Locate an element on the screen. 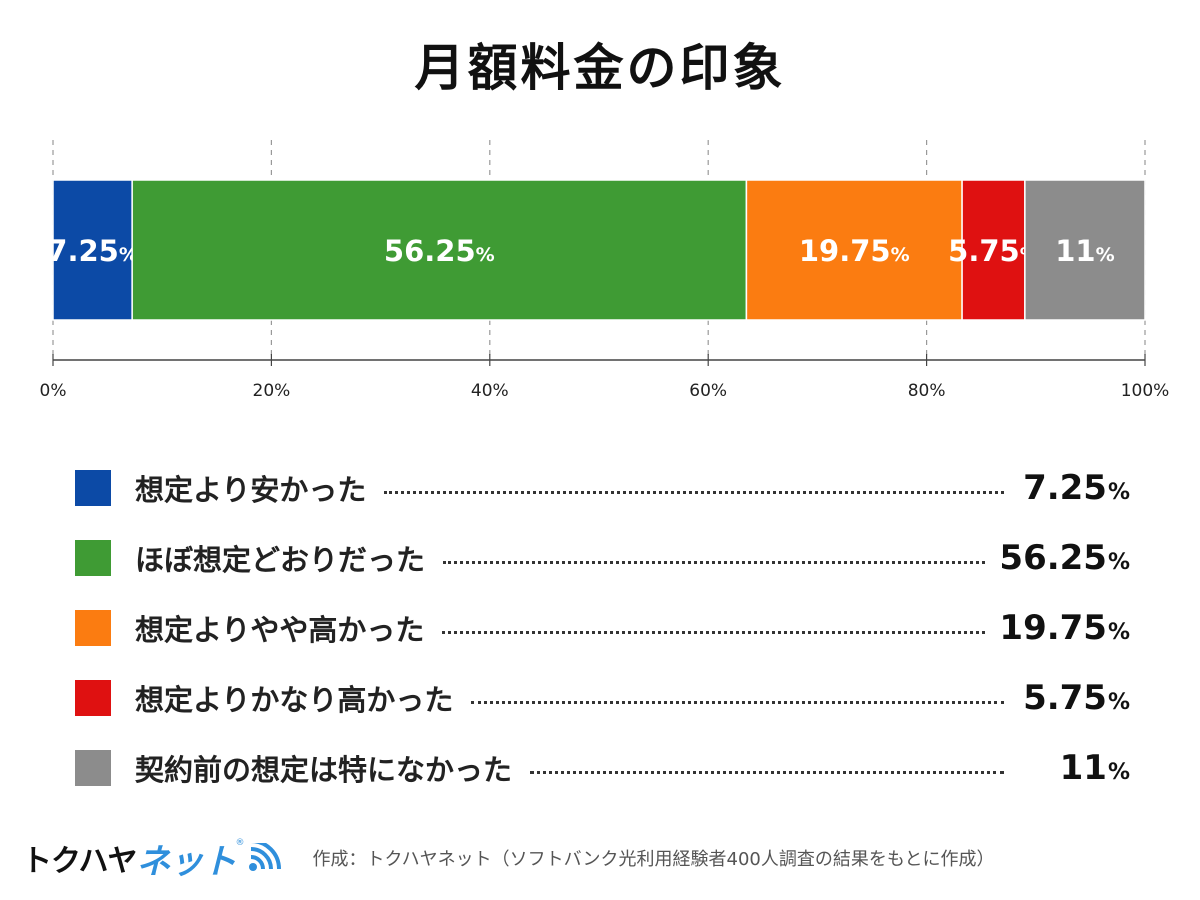 The height and width of the screenshot is (900, 1200). legend-value: 5.75% is located at coordinates (1074, 698).